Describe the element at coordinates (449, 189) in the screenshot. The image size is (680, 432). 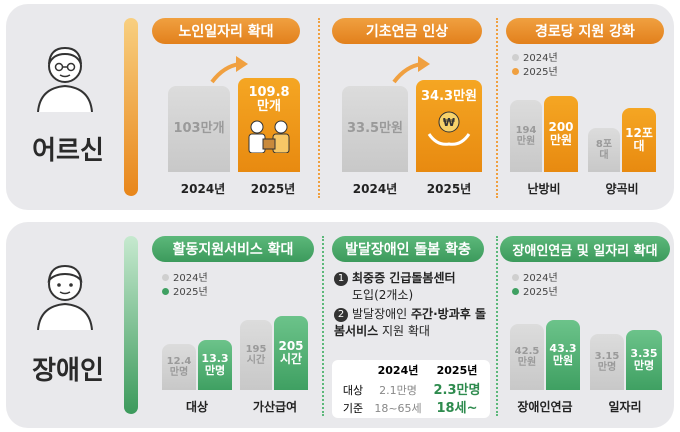
I see `pension-label-2025: 2025년` at that location.